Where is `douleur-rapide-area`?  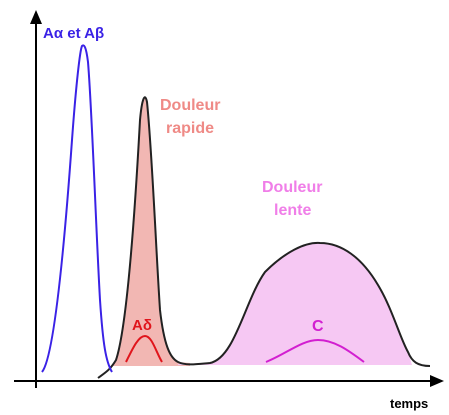 douleur-rapide-area is located at coordinates (151, 231).